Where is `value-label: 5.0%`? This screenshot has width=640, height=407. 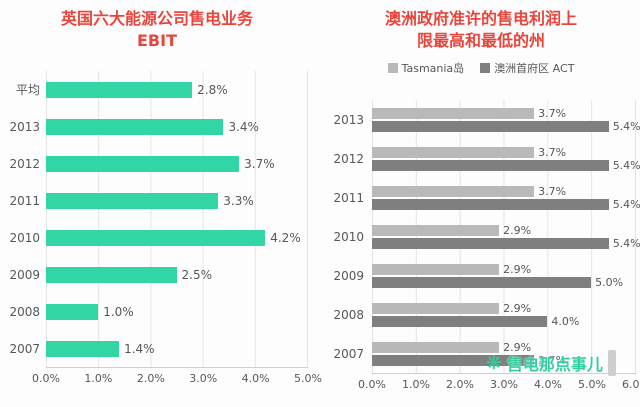 value-label: 5.0% is located at coordinates (609, 282).